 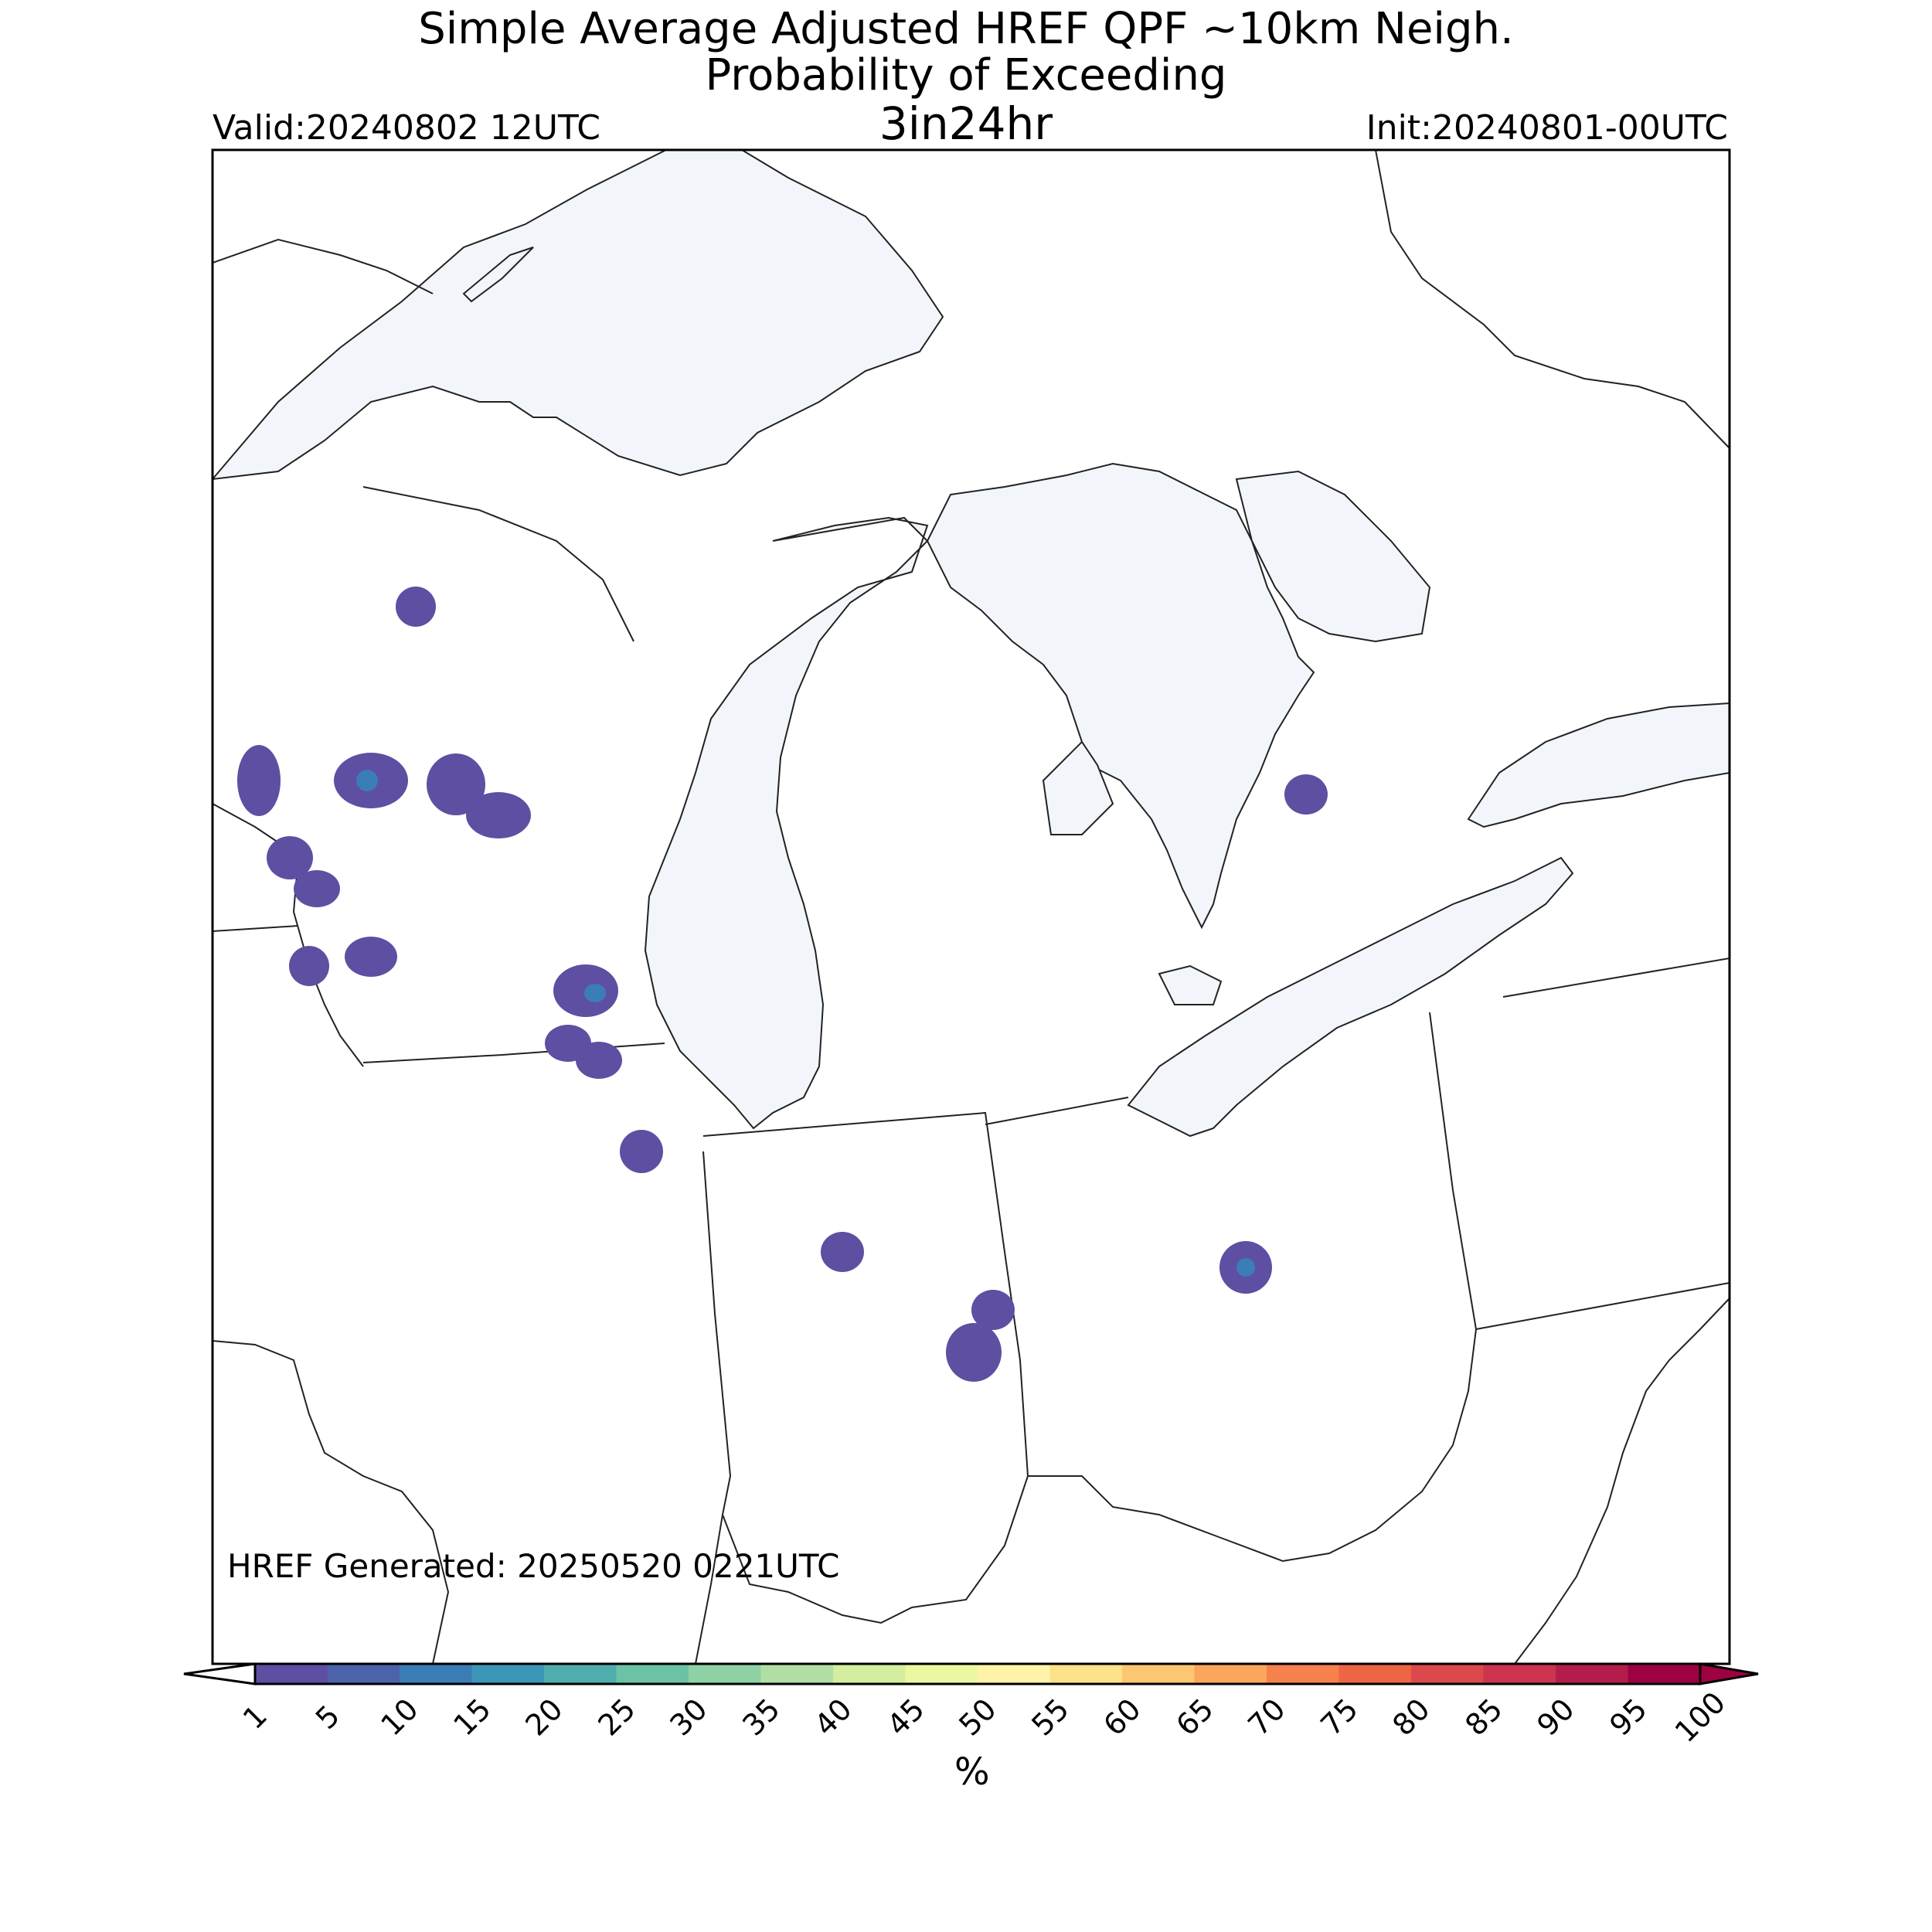 I want to click on colorbar-outline, so click(x=978, y=1673).